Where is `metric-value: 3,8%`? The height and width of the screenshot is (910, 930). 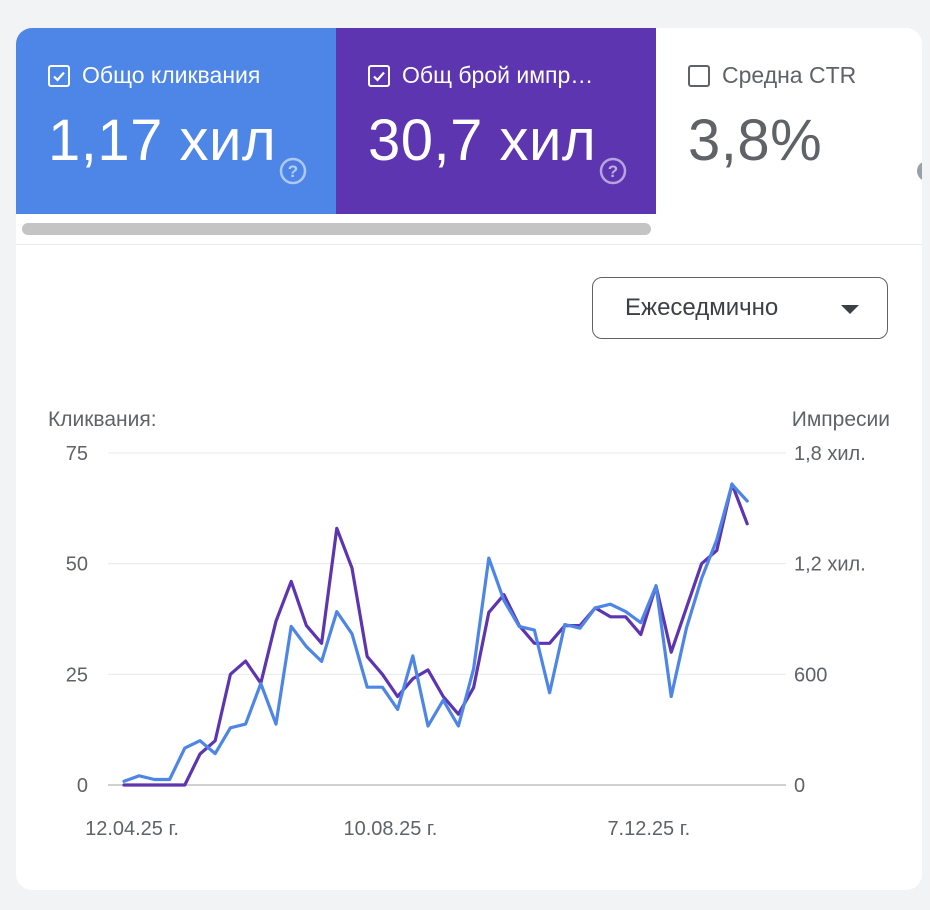
metric-value: 3,8% is located at coordinates (755, 140).